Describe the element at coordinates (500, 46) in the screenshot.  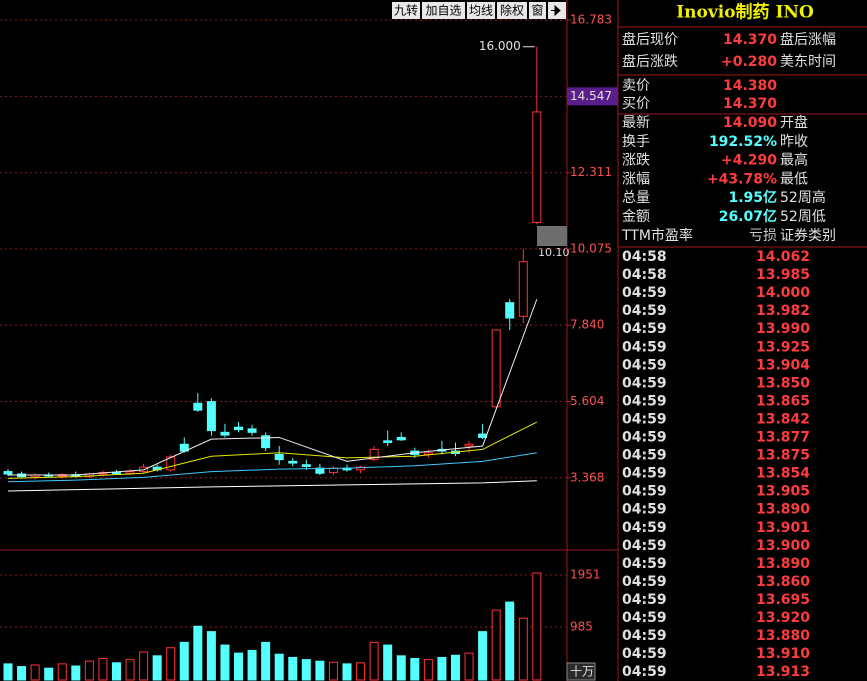
I see `max-label: 16.000` at that location.